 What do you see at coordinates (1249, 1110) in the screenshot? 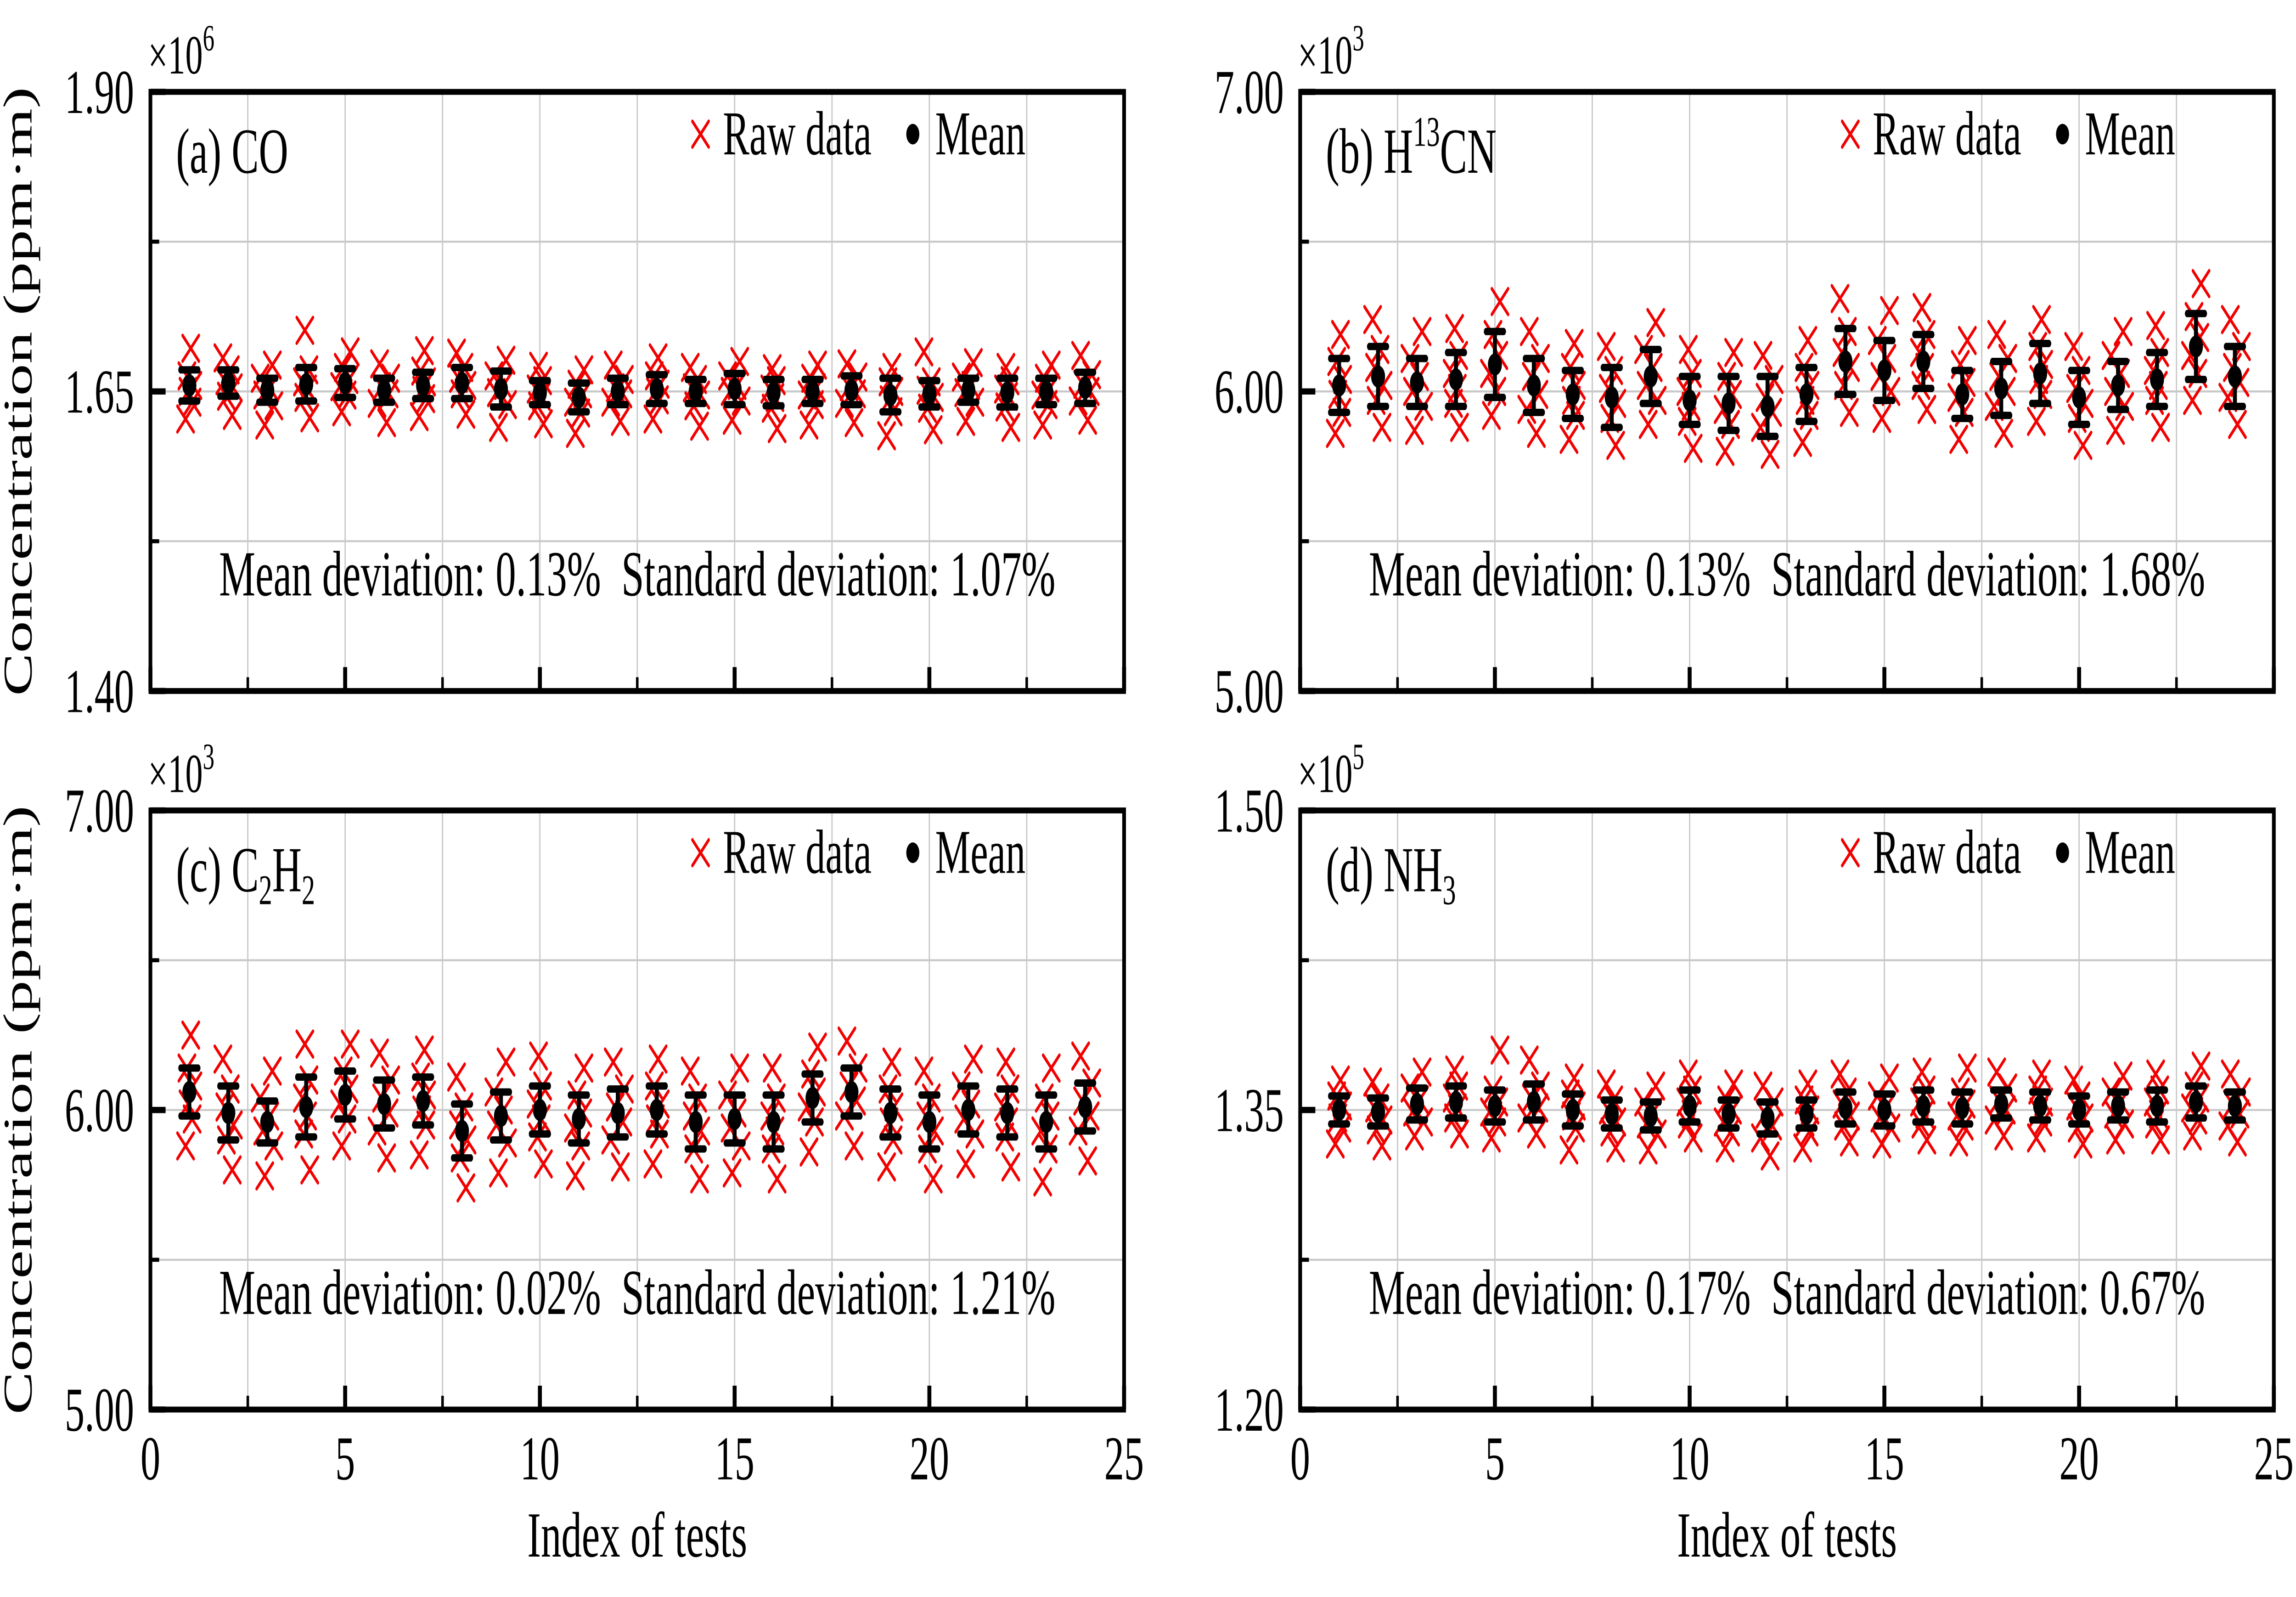
I see `y-tick-label: 1.35` at bounding box center [1249, 1110].